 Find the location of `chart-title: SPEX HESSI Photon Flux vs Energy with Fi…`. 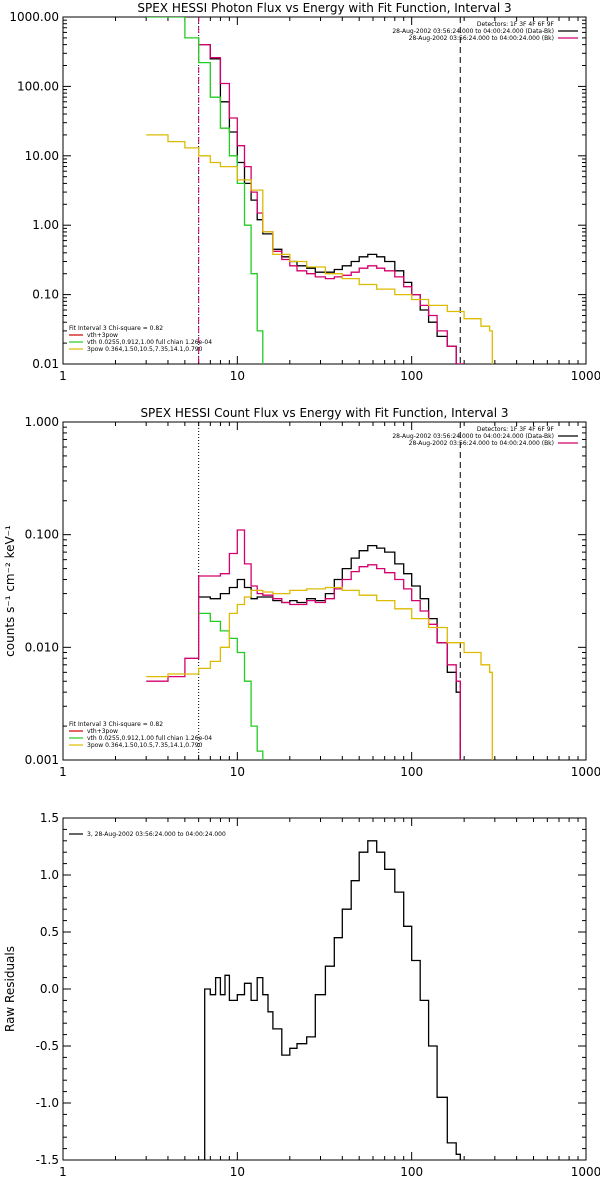

chart-title: SPEX HESSI Photon Flux vs Energy with Fi… is located at coordinates (324, 8).